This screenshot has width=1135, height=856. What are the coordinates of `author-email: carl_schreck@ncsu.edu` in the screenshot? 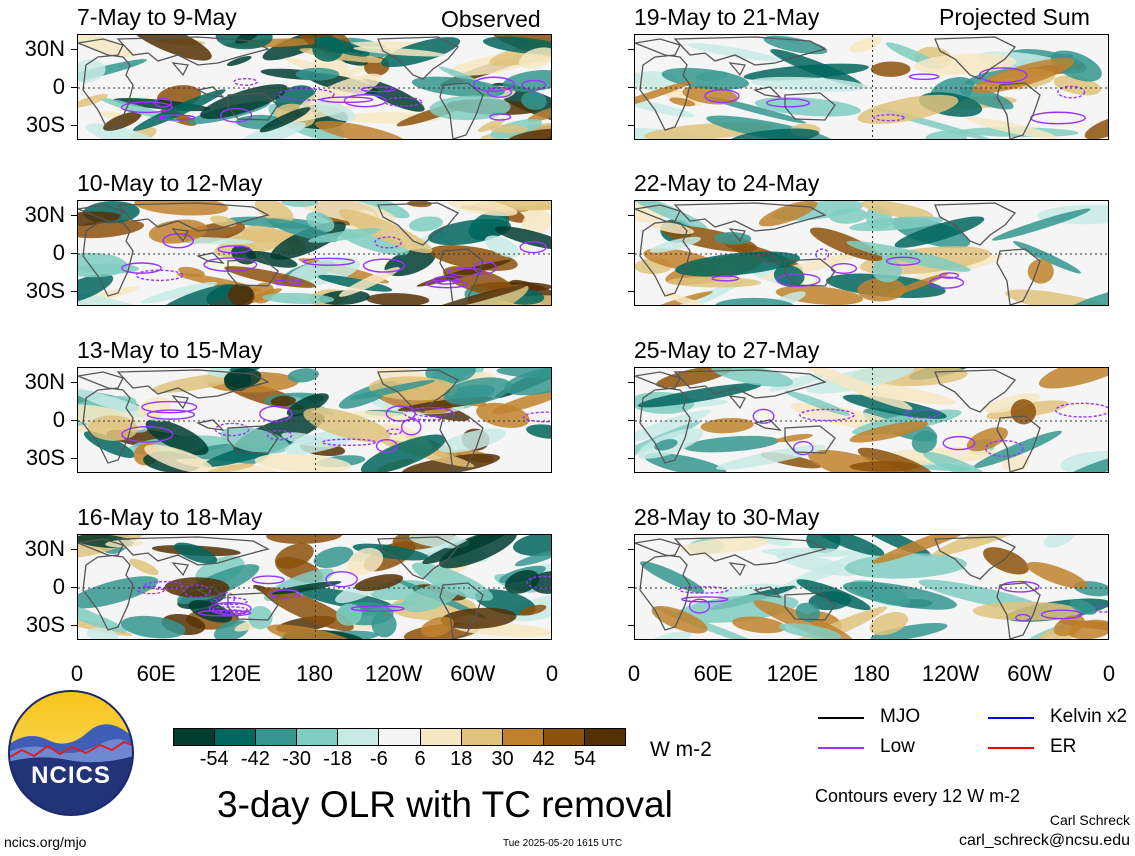 It's located at (1044, 840).